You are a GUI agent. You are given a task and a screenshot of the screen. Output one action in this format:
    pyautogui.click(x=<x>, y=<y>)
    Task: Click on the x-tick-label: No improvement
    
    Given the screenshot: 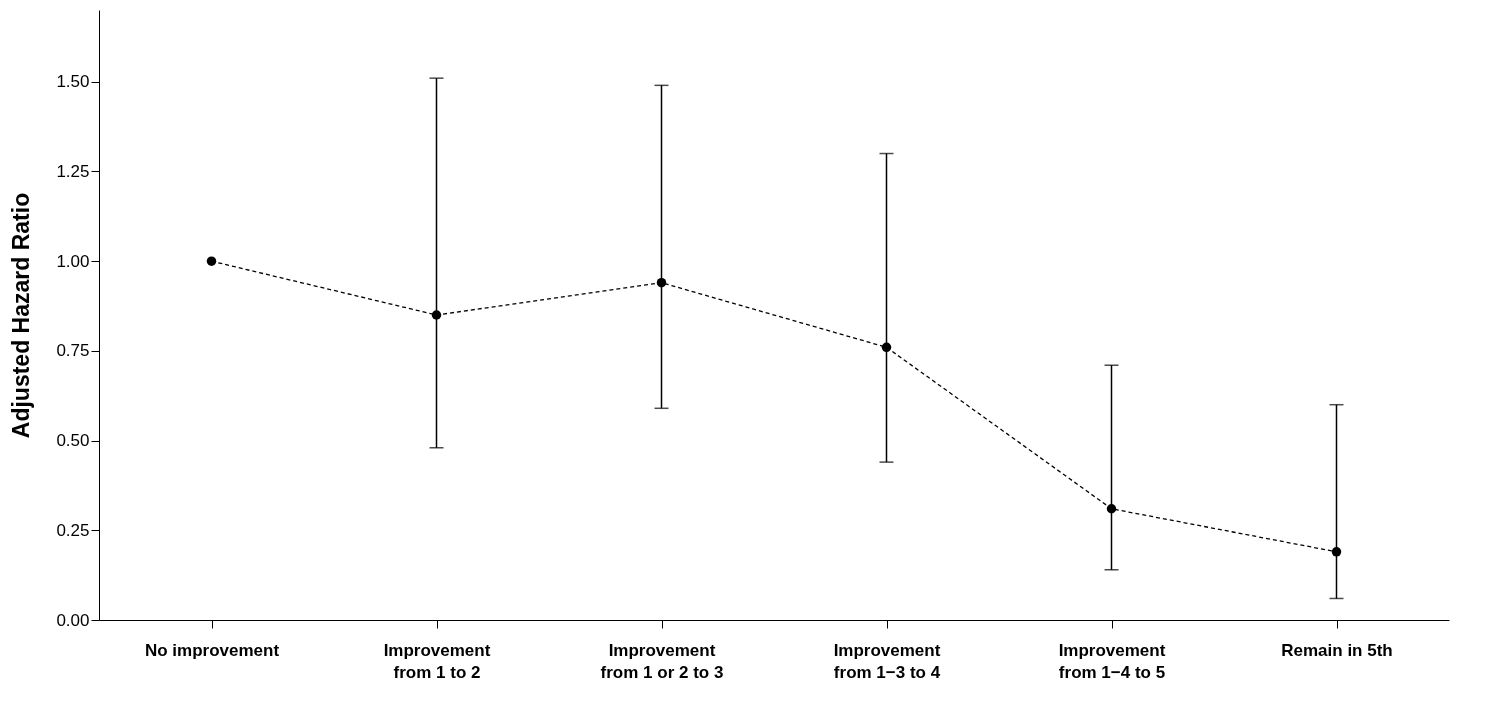 What is the action you would take?
    pyautogui.click(x=212, y=650)
    